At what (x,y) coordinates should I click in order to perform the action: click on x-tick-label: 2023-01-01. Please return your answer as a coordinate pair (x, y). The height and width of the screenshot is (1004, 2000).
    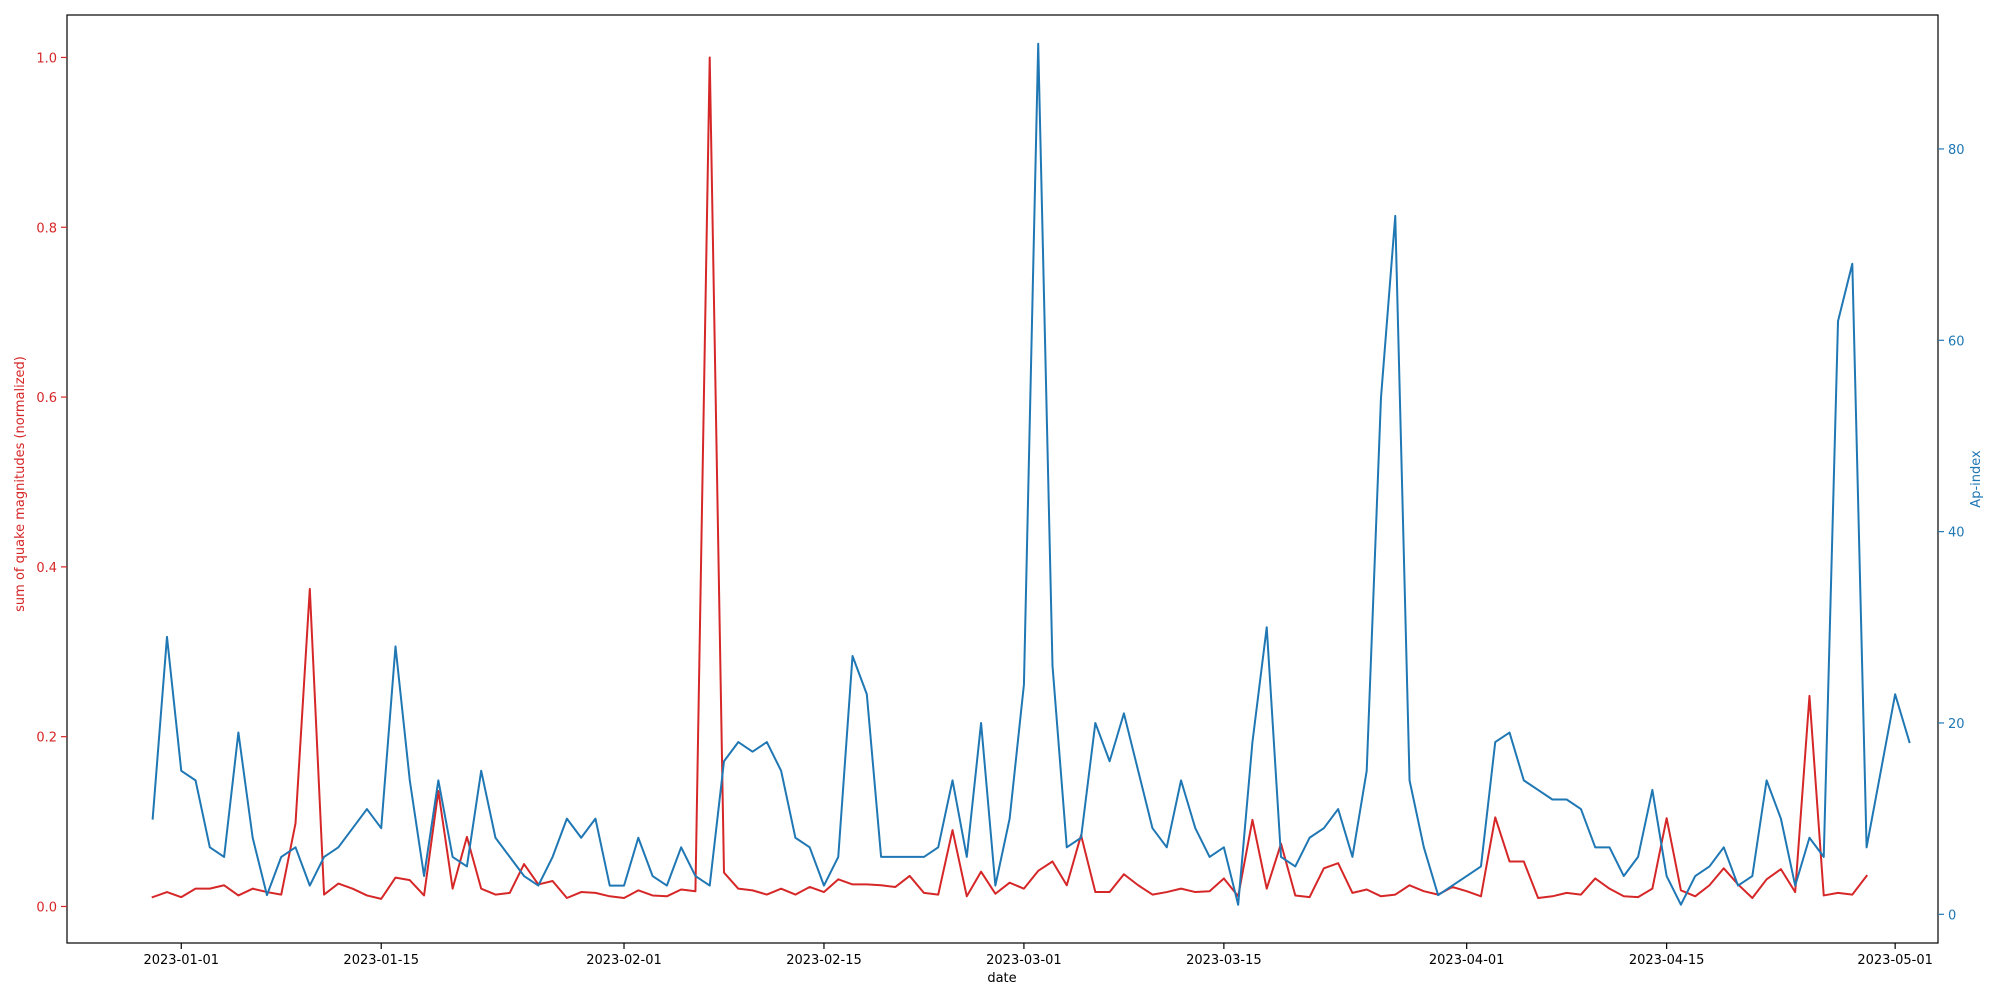
    Looking at the image, I should click on (181, 960).